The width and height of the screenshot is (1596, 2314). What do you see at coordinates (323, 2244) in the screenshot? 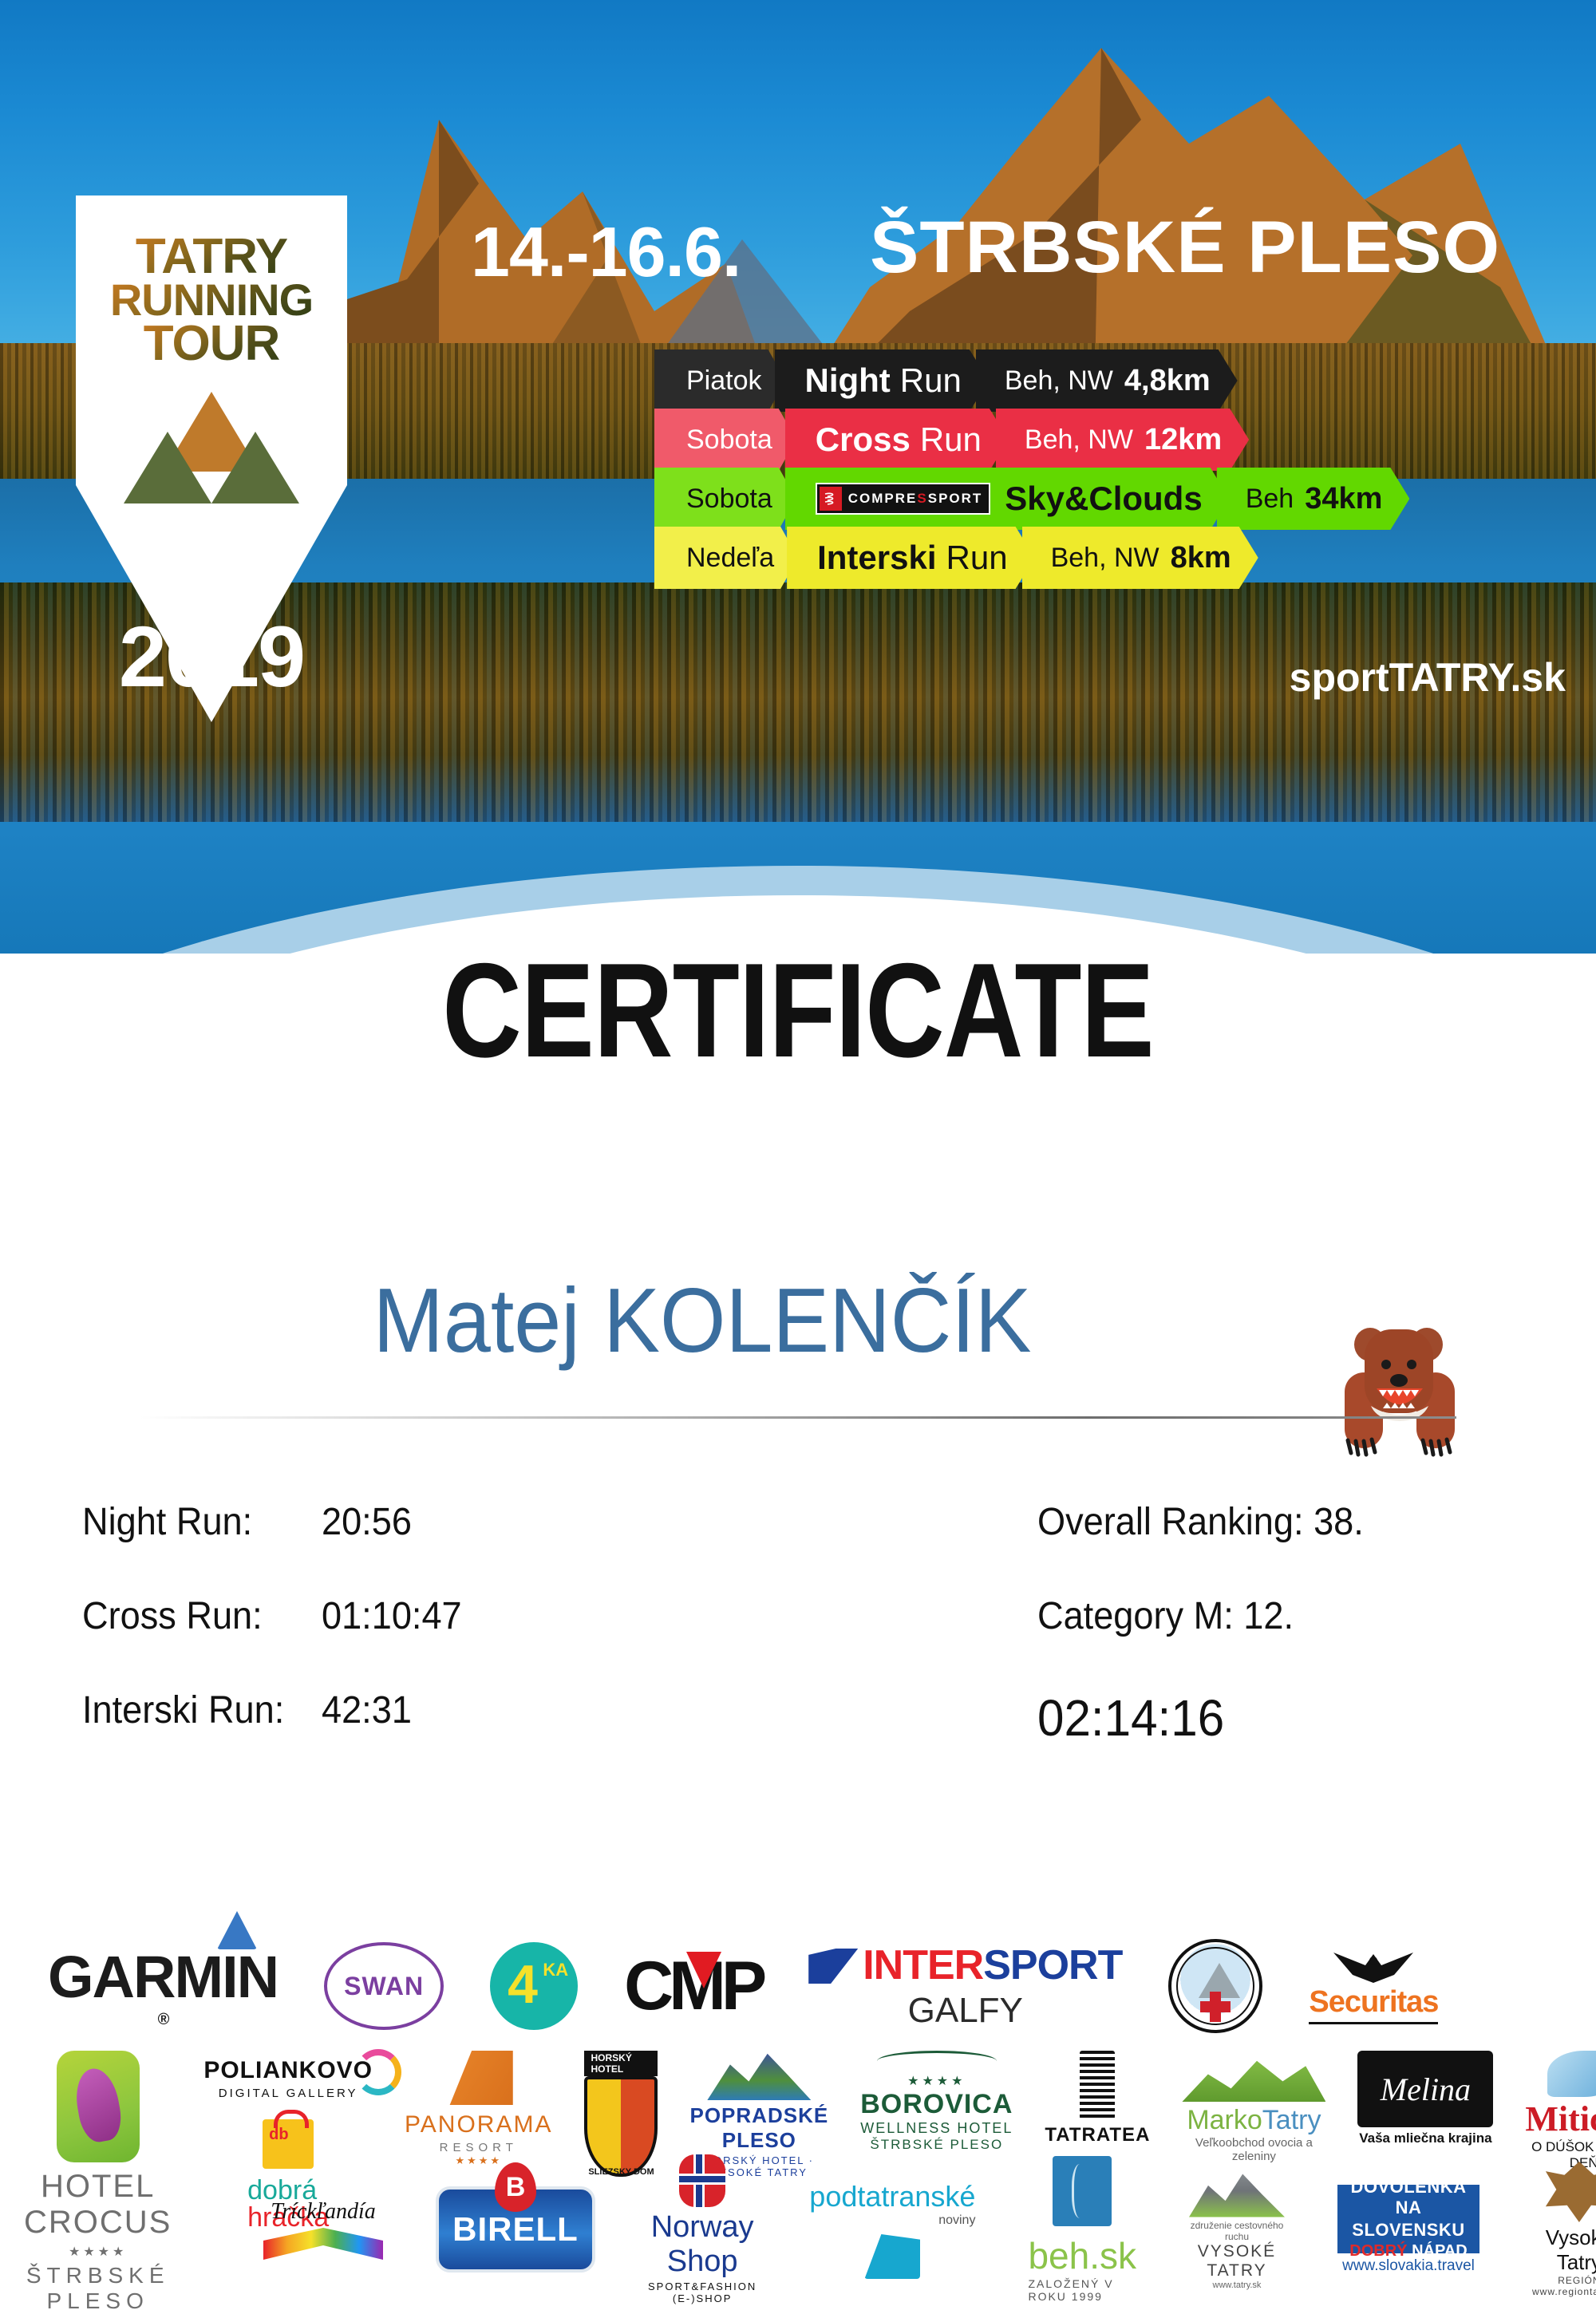
I see `tricklandia-ribbon-icon` at bounding box center [323, 2244].